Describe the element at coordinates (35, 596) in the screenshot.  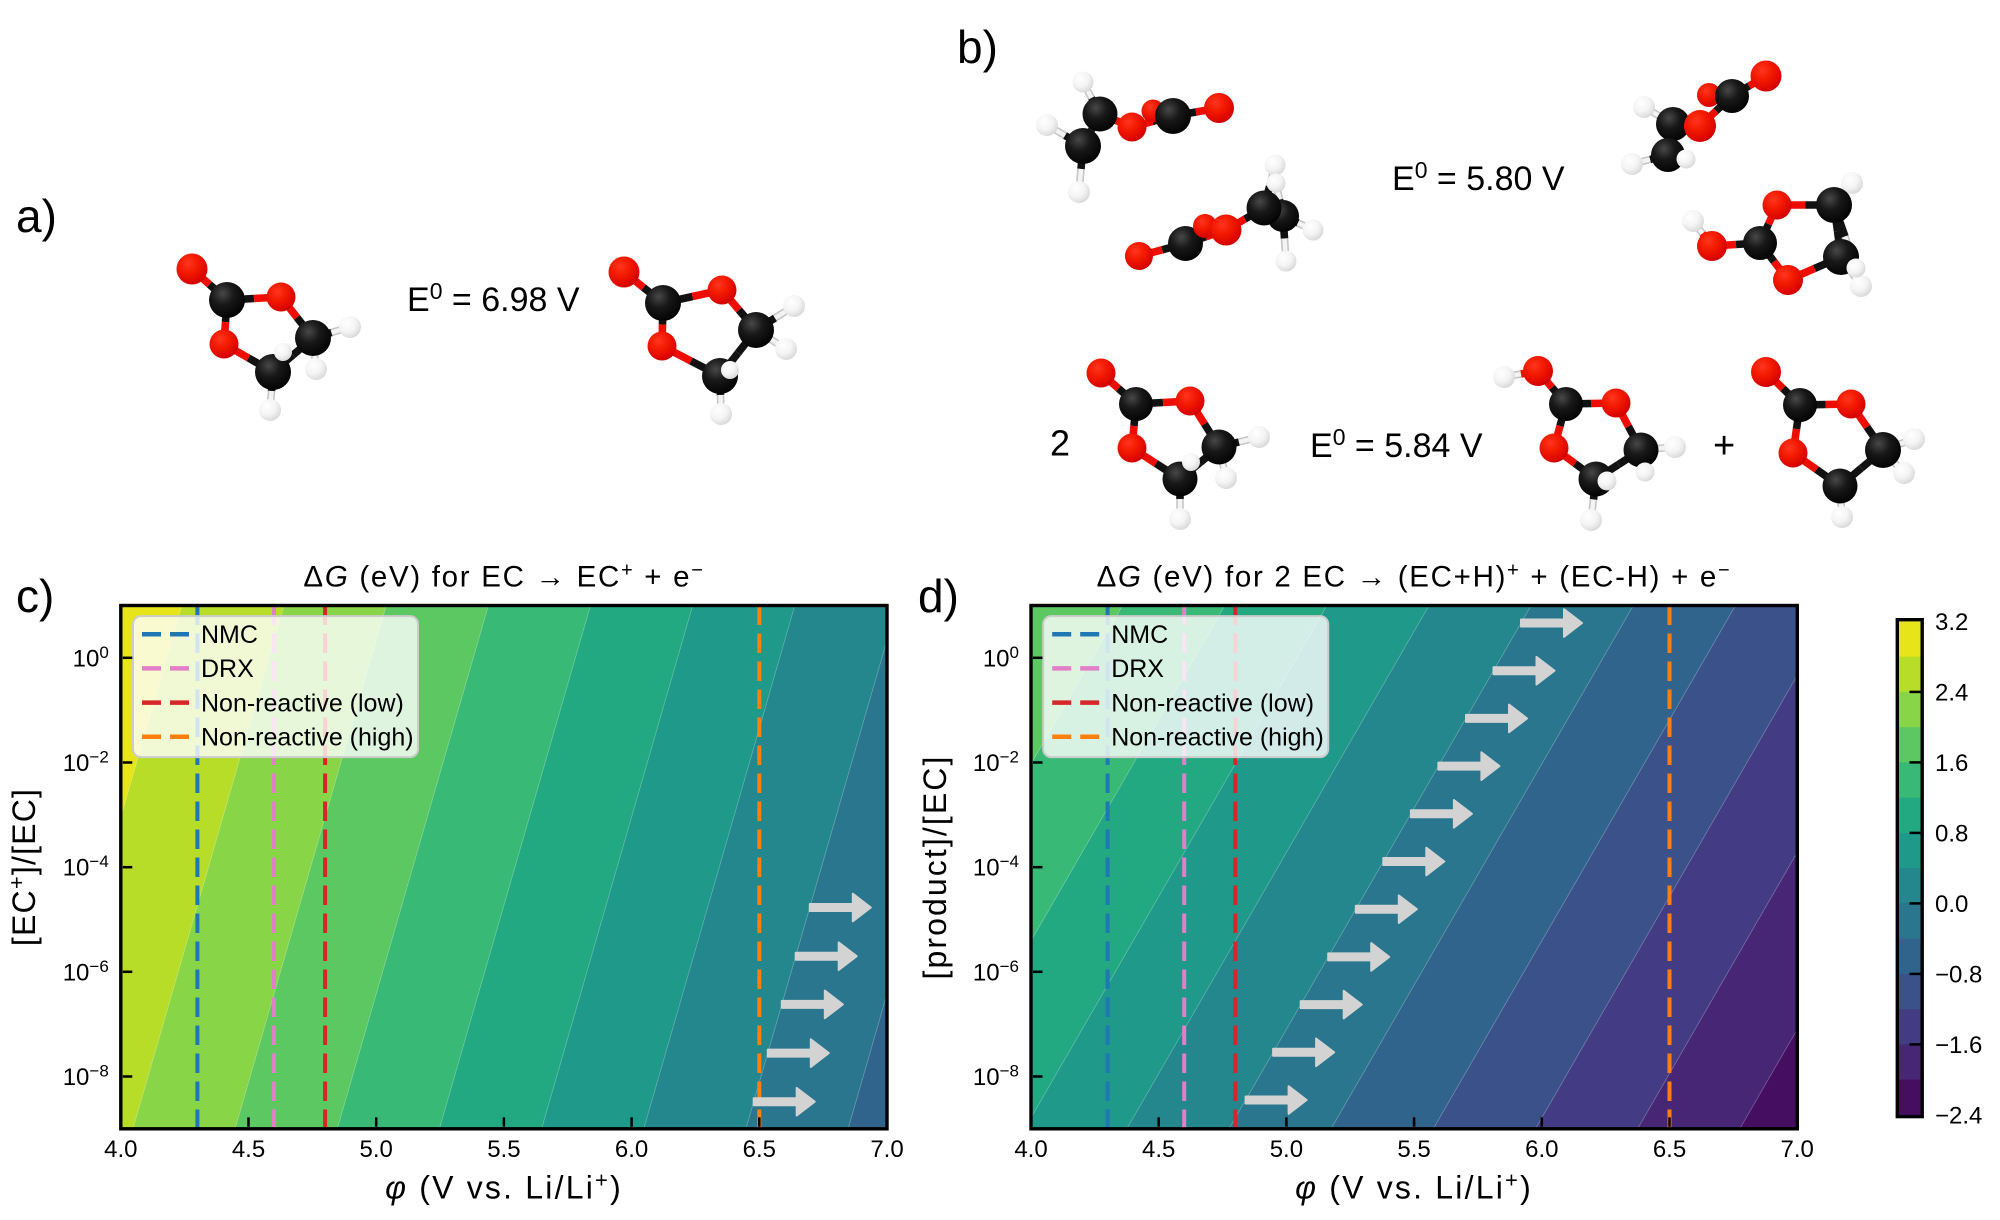
I see `svg-text: c)` at that location.